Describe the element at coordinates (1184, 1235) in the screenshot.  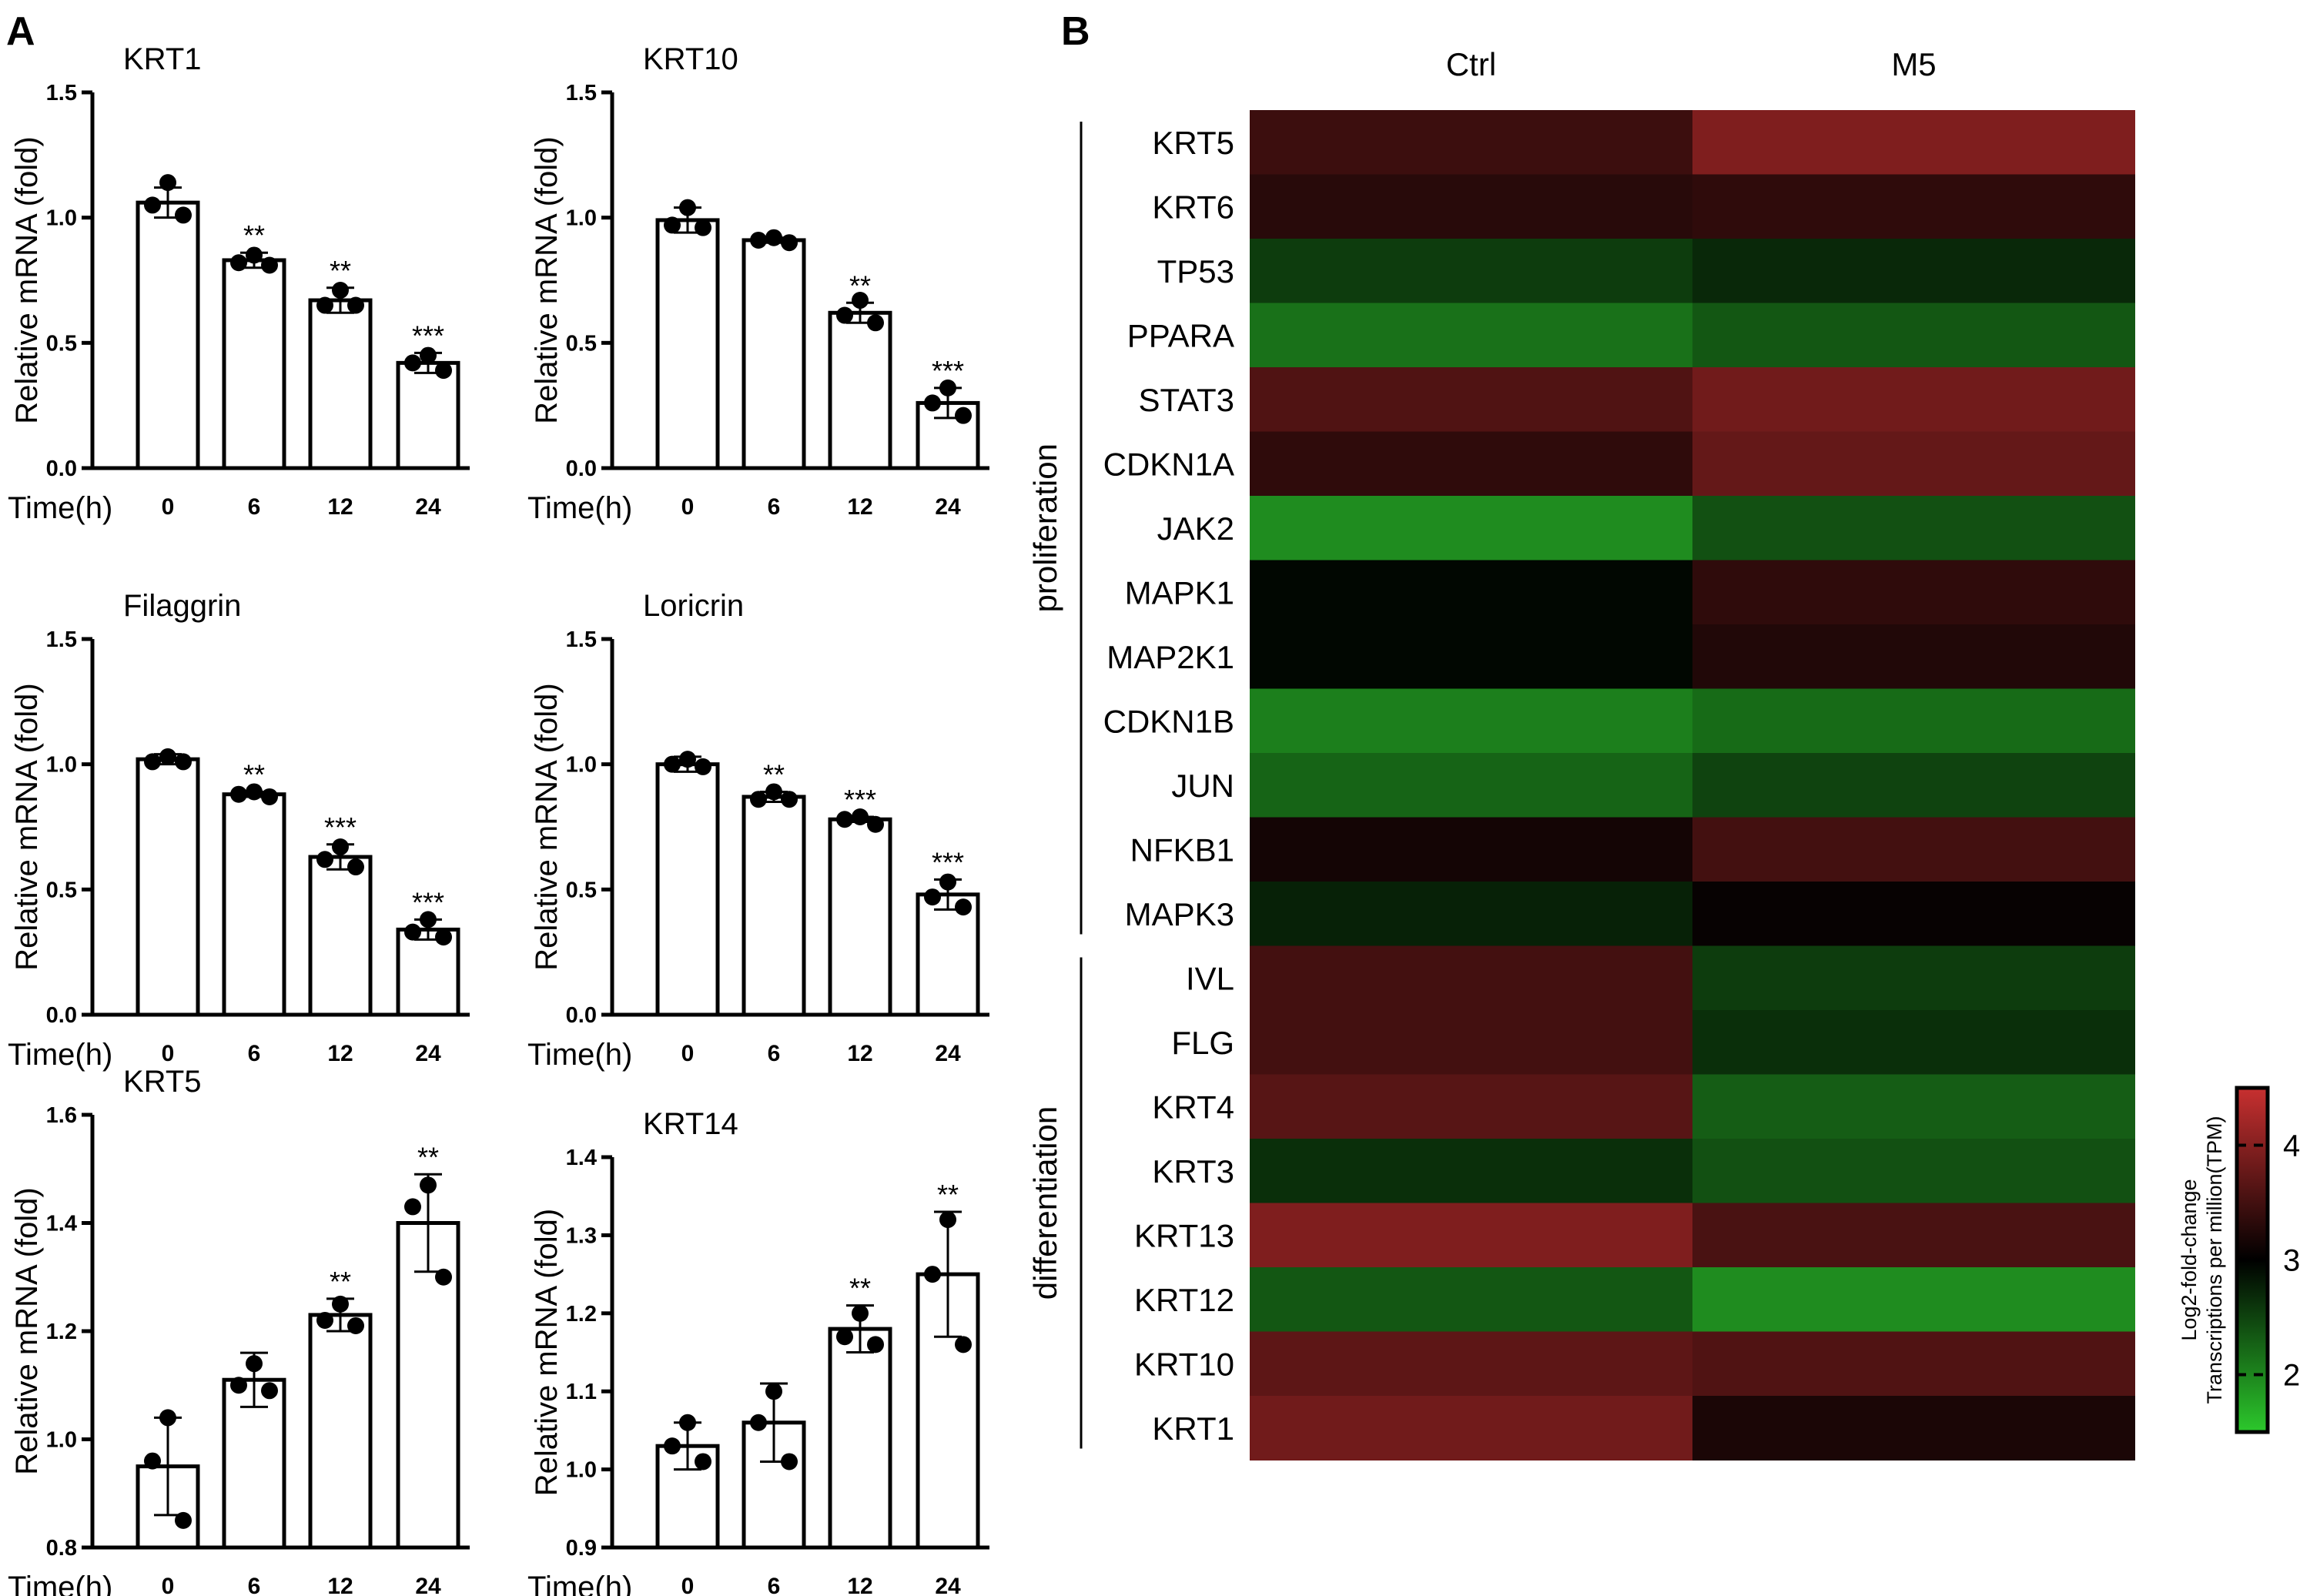
I see `heatmap-row-label: KRT13` at that location.